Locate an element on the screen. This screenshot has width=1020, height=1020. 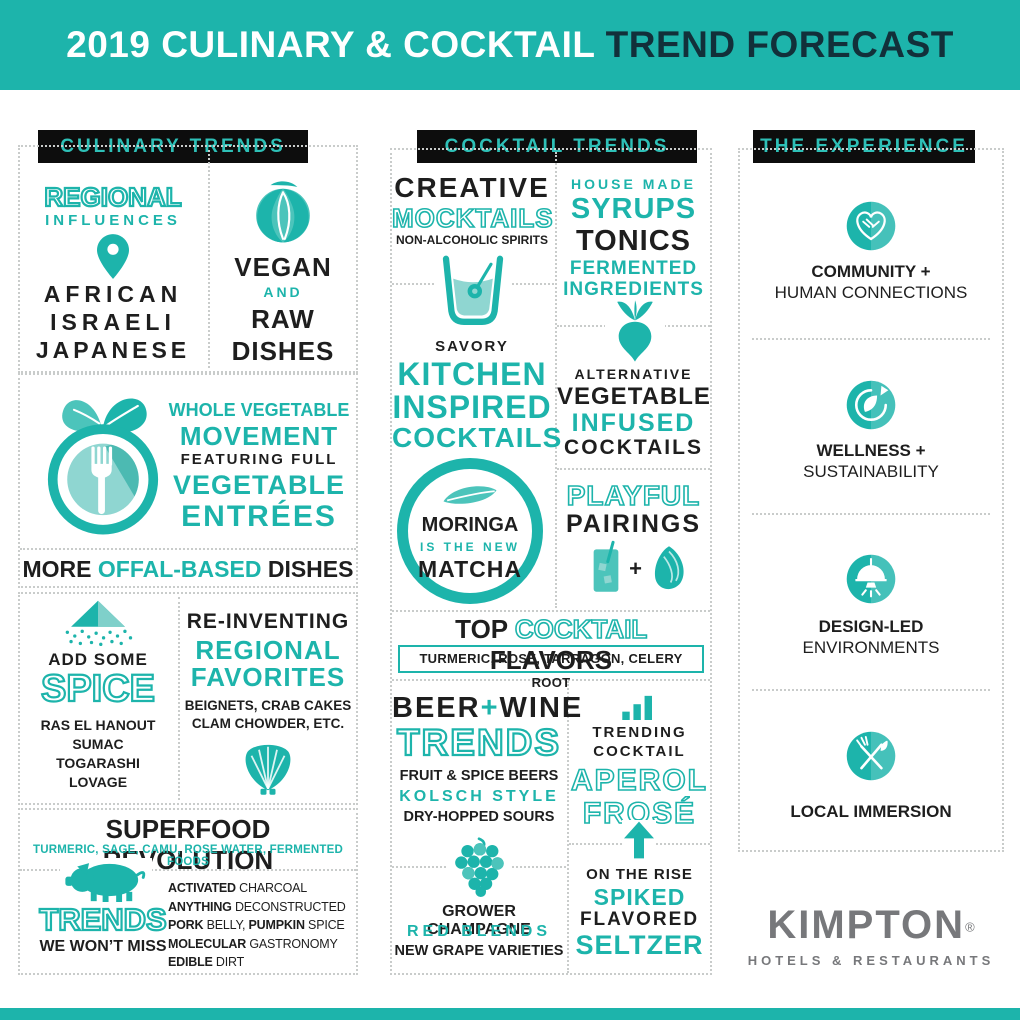
list-item: PORK BELLY, PUMPKIN SPICE is located at coordinates (262, 925).